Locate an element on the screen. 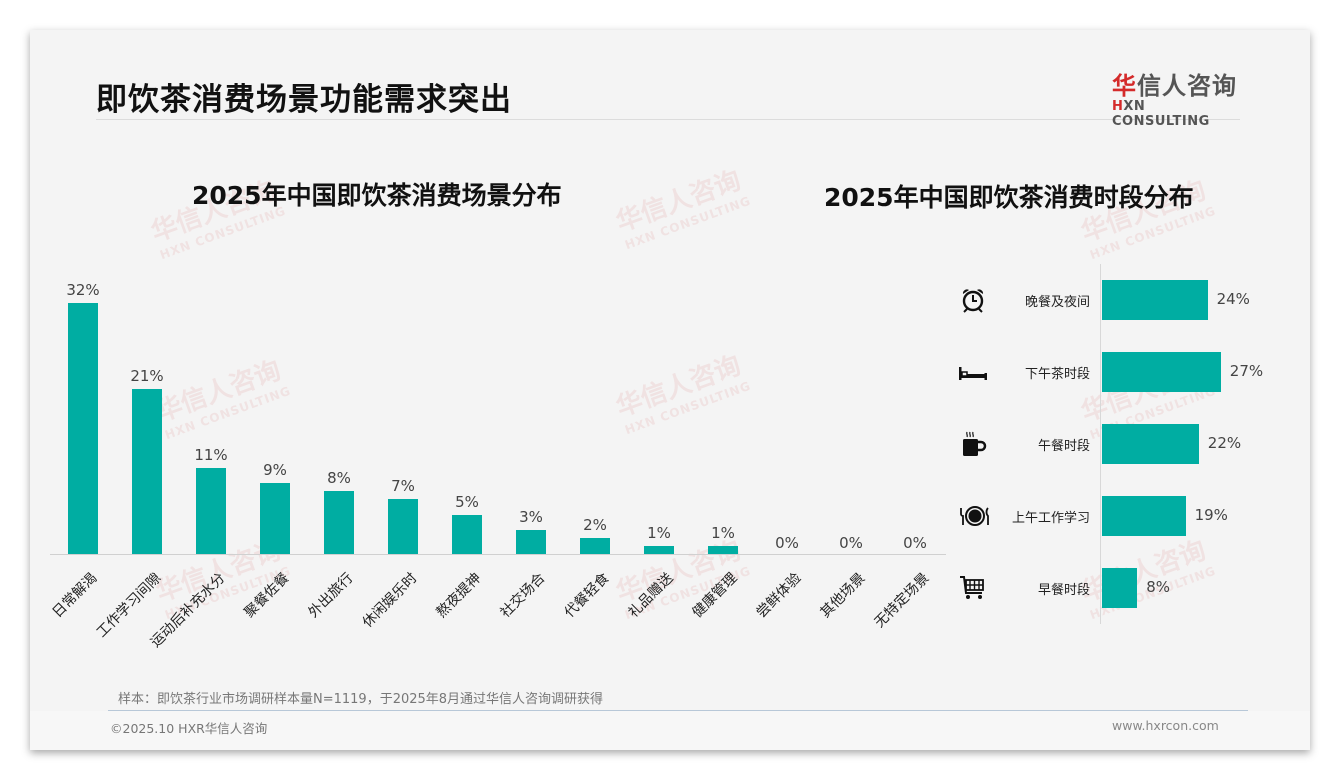  footer is located at coordinates (670, 730).